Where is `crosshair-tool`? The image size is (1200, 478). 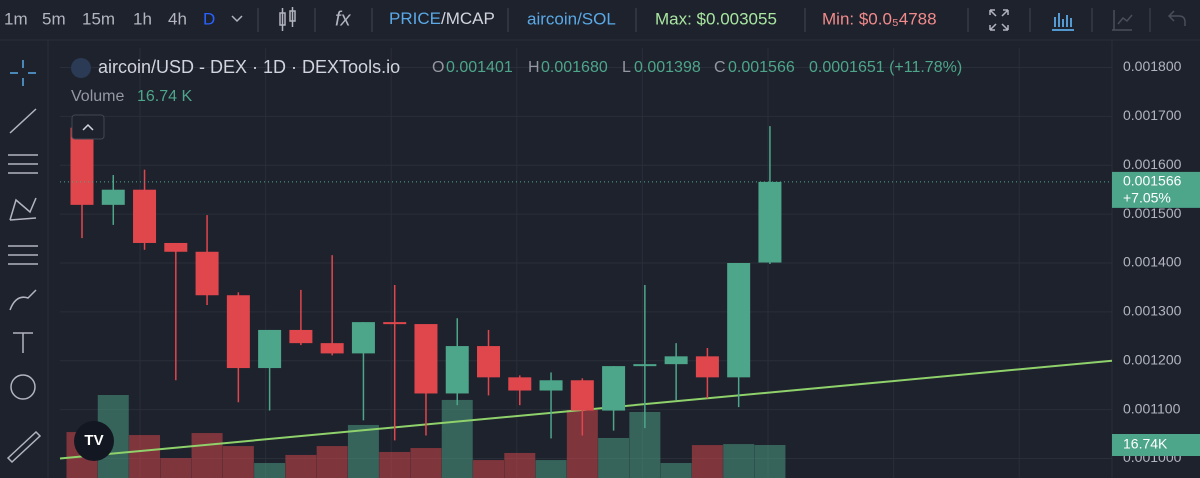 crosshair-tool is located at coordinates (23, 73).